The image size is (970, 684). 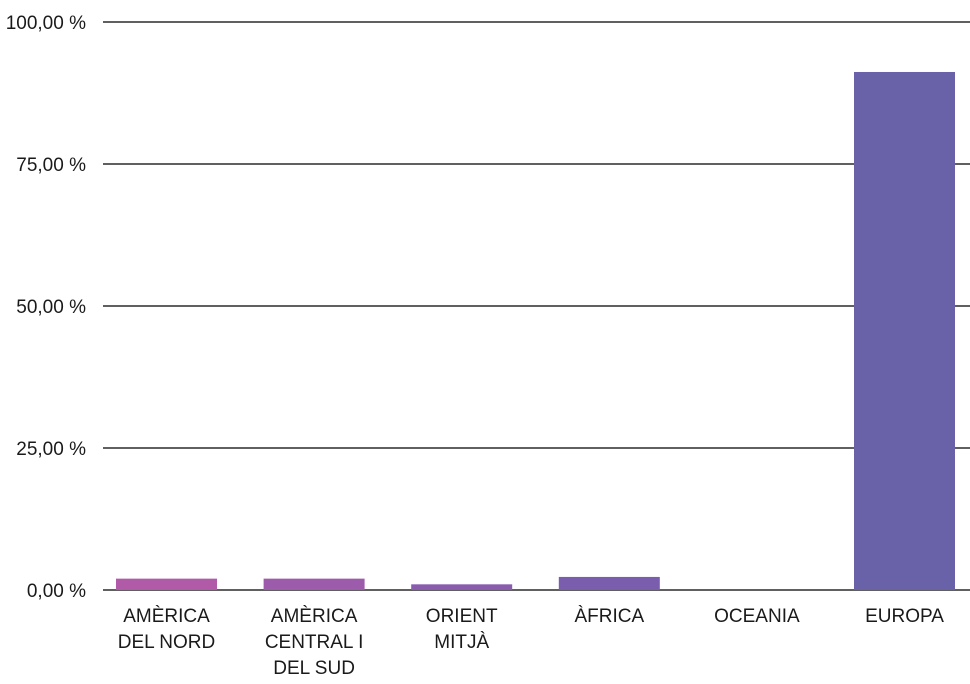 What do you see at coordinates (46, 23) in the screenshot?
I see `y-tick-label: 100,00 %` at bounding box center [46, 23].